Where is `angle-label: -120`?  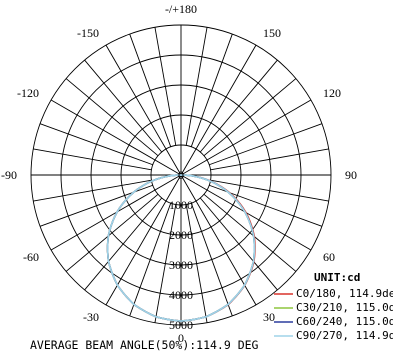
angle-label: -120 is located at coordinates (28, 93).